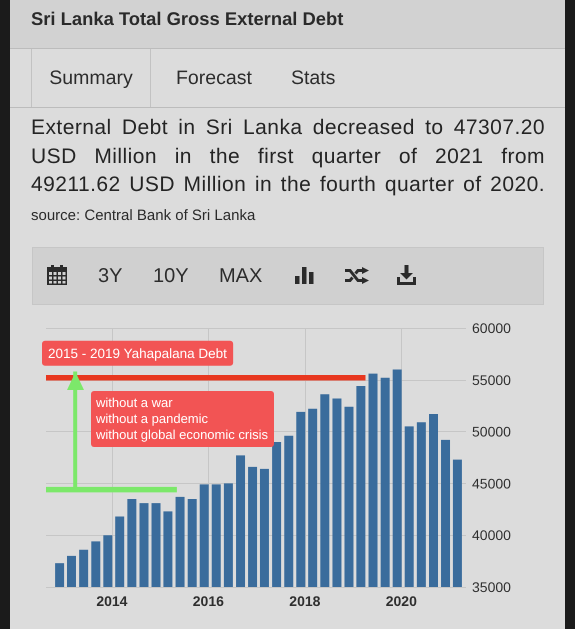 The height and width of the screenshot is (629, 575). I want to click on y-tick-label: 45000, so click(492, 483).